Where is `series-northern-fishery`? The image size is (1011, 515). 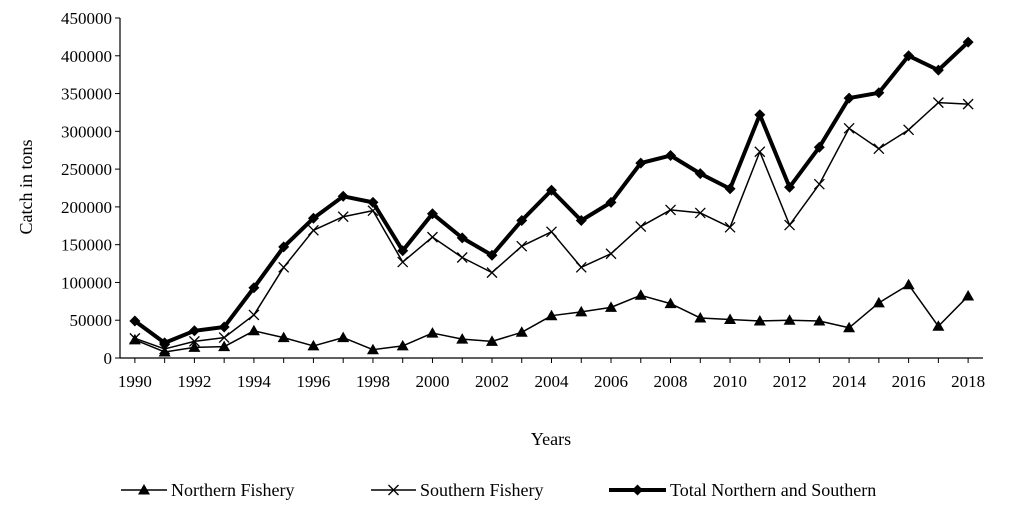 series-northern-fishery is located at coordinates (551, 317).